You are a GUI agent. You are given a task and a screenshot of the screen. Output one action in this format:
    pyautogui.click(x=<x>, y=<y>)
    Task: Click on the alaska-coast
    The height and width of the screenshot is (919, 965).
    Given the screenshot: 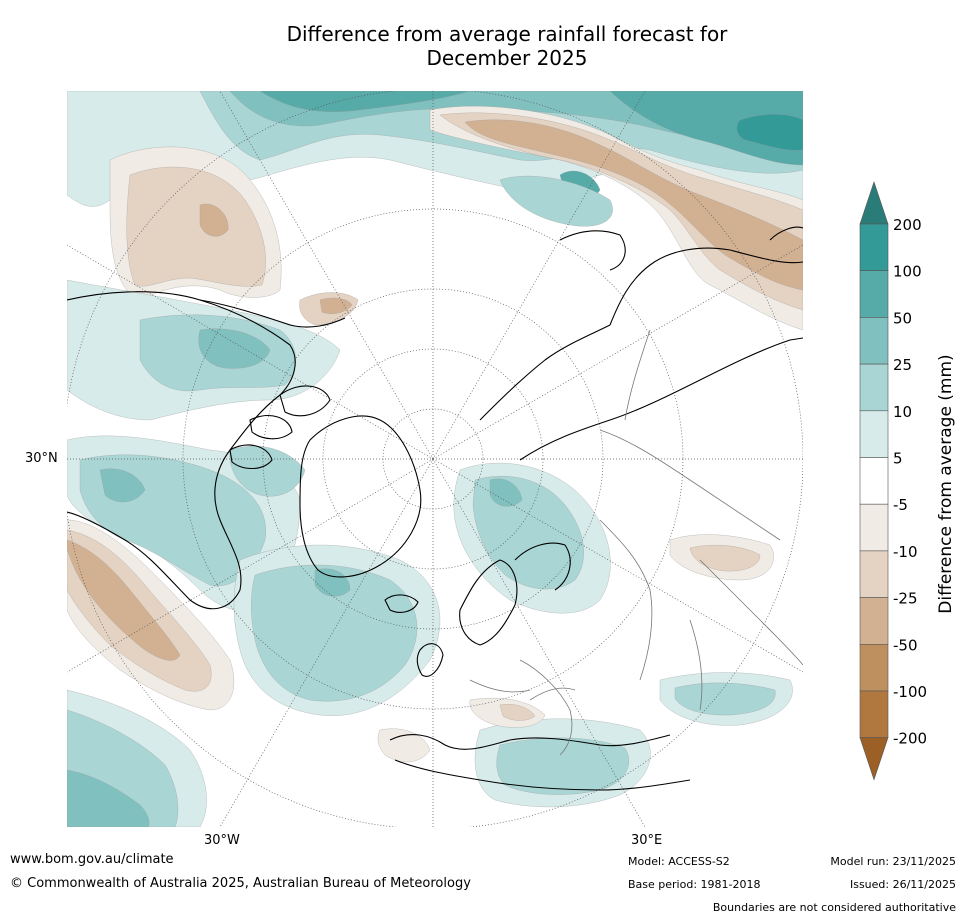 What is the action you would take?
    pyautogui.click(x=272, y=313)
    